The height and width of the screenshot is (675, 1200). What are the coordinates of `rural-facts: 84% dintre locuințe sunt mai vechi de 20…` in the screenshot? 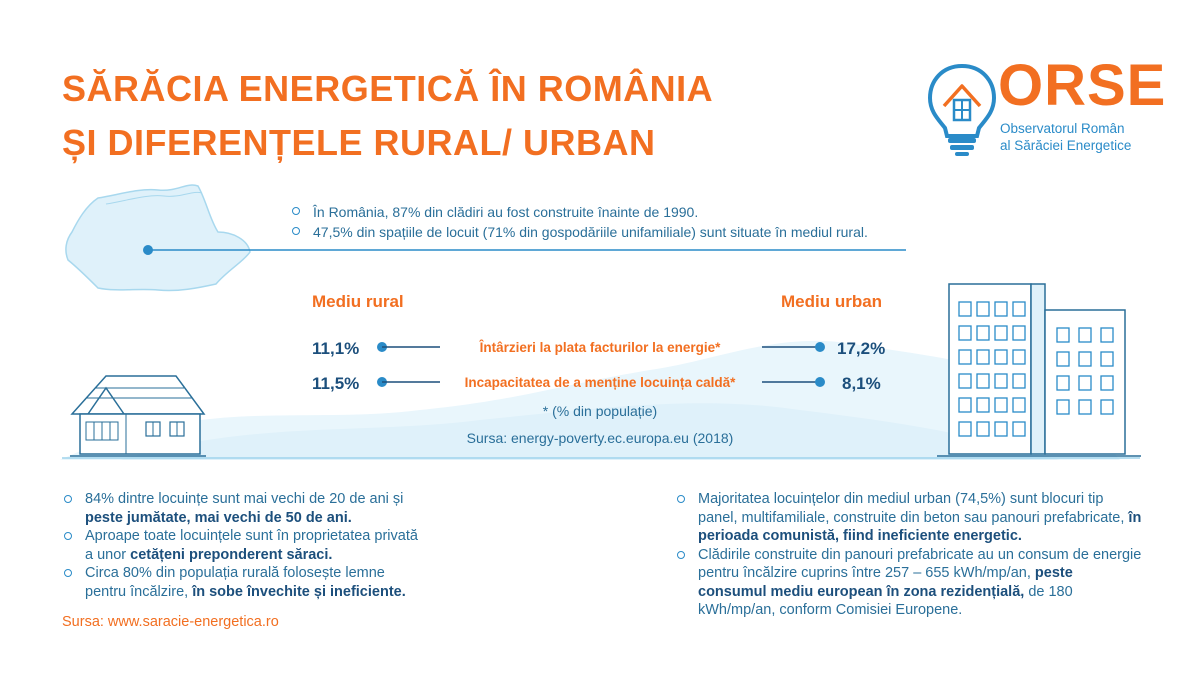 It's located at (242, 545).